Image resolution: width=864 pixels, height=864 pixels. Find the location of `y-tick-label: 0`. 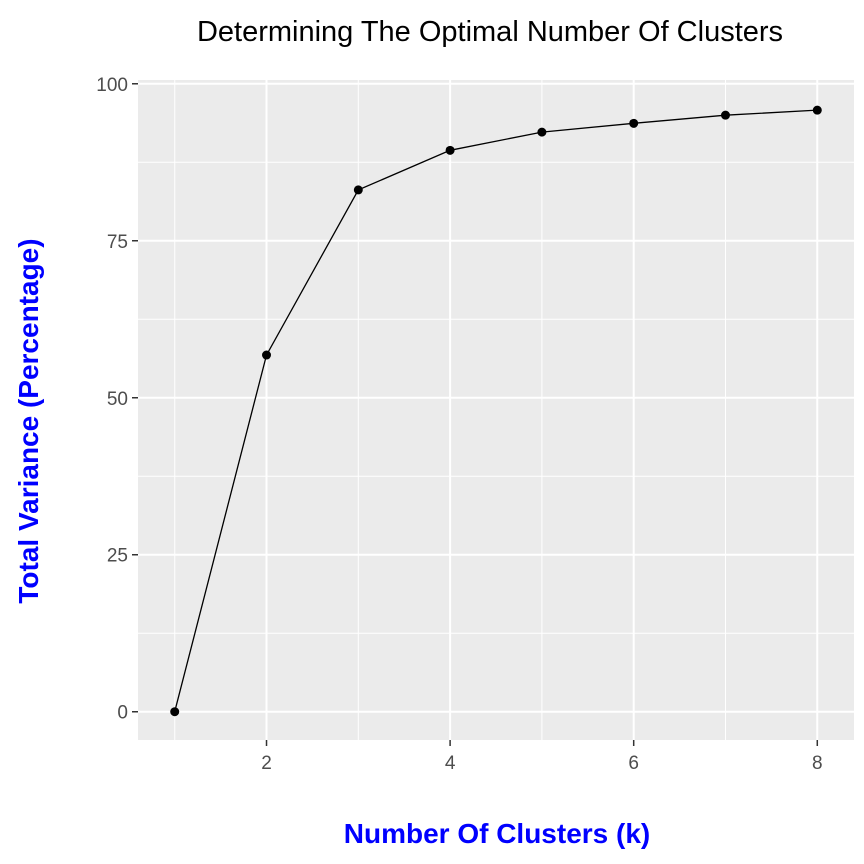

y-tick-label: 0 is located at coordinates (122, 713).